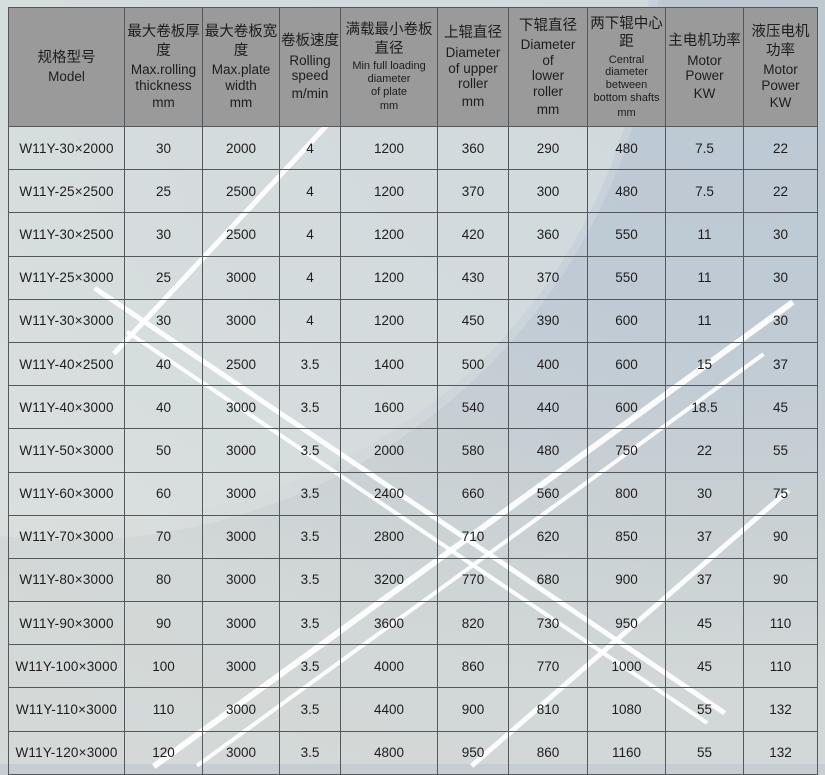 This screenshot has width=825, height=775. I want to click on cell-hydraulic_motor_power: 30, so click(780, 234).